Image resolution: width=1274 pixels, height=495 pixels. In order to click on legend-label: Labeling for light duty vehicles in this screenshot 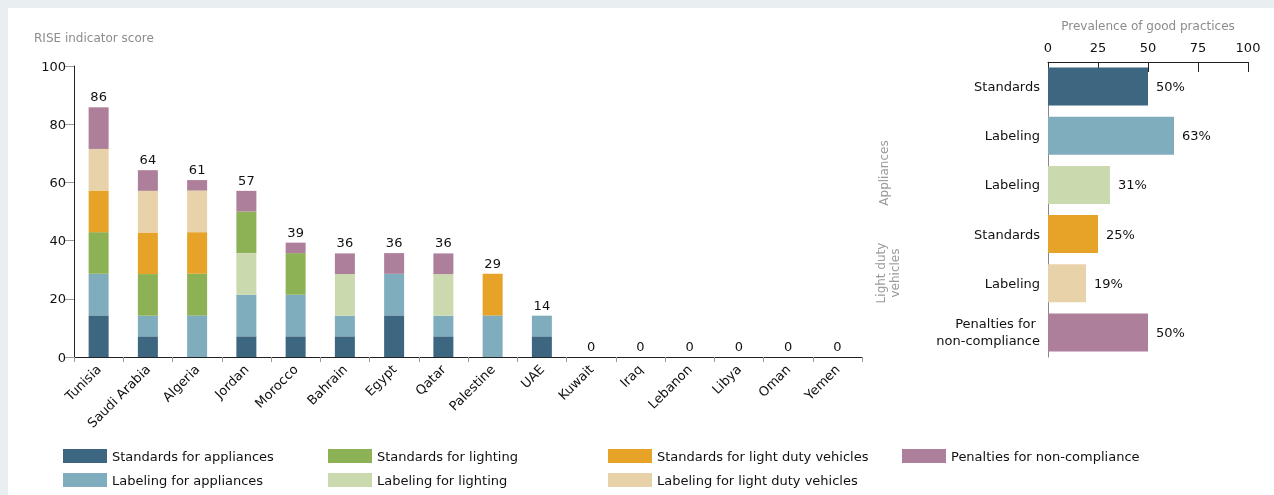, I will do `click(757, 480)`.